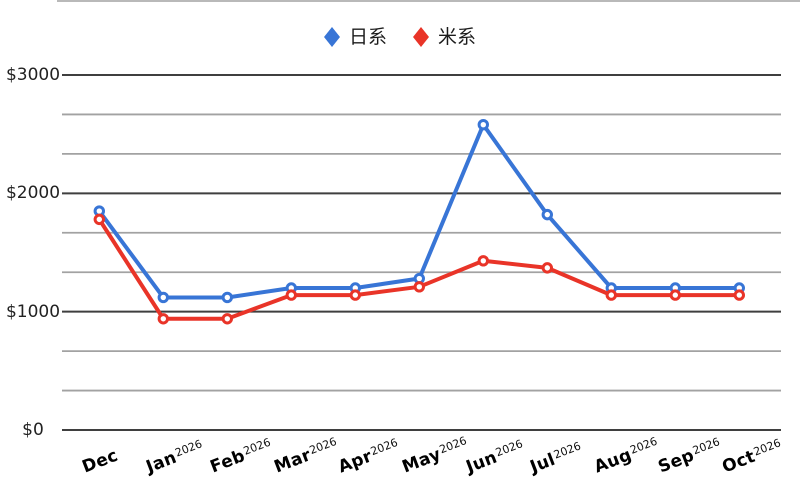 Image resolution: width=800 pixels, height=500 pixels. I want to click on y-axis-label: $1000, so click(33, 311).